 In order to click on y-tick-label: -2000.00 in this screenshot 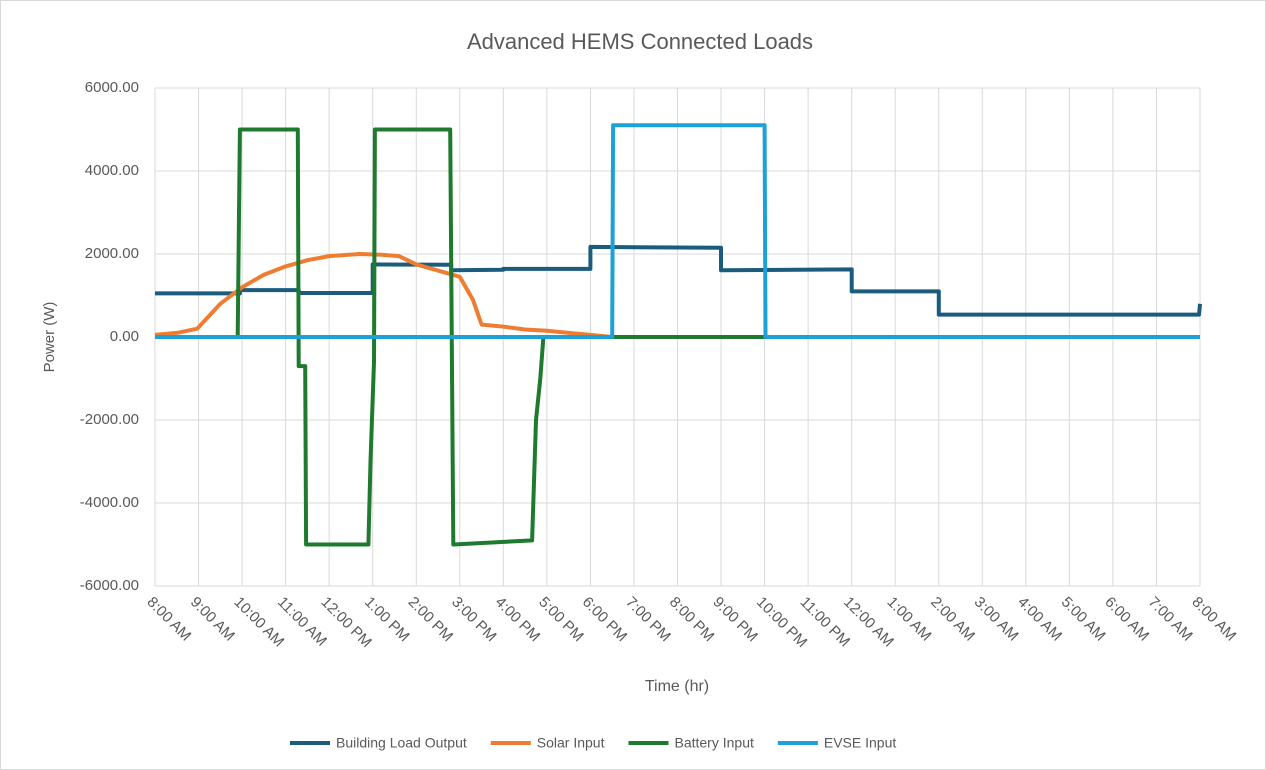, I will do `click(109, 419)`.